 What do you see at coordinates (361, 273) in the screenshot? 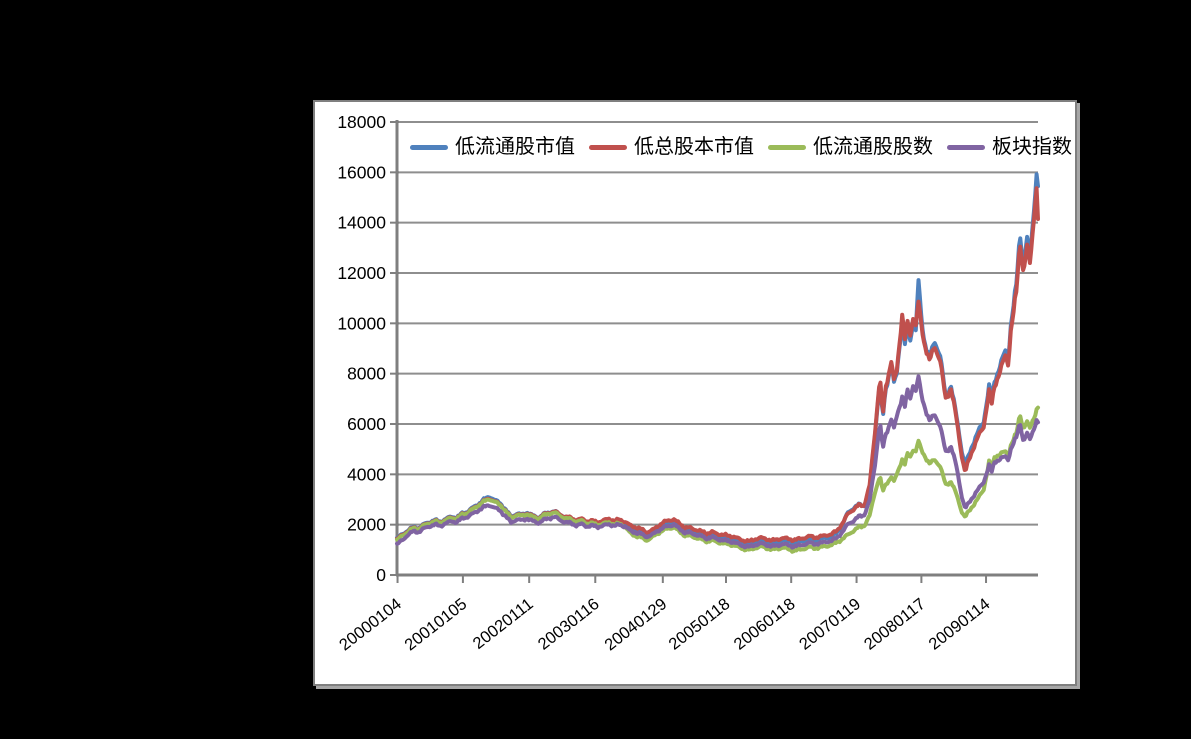
I see `y-tick-label: 12000` at bounding box center [361, 273].